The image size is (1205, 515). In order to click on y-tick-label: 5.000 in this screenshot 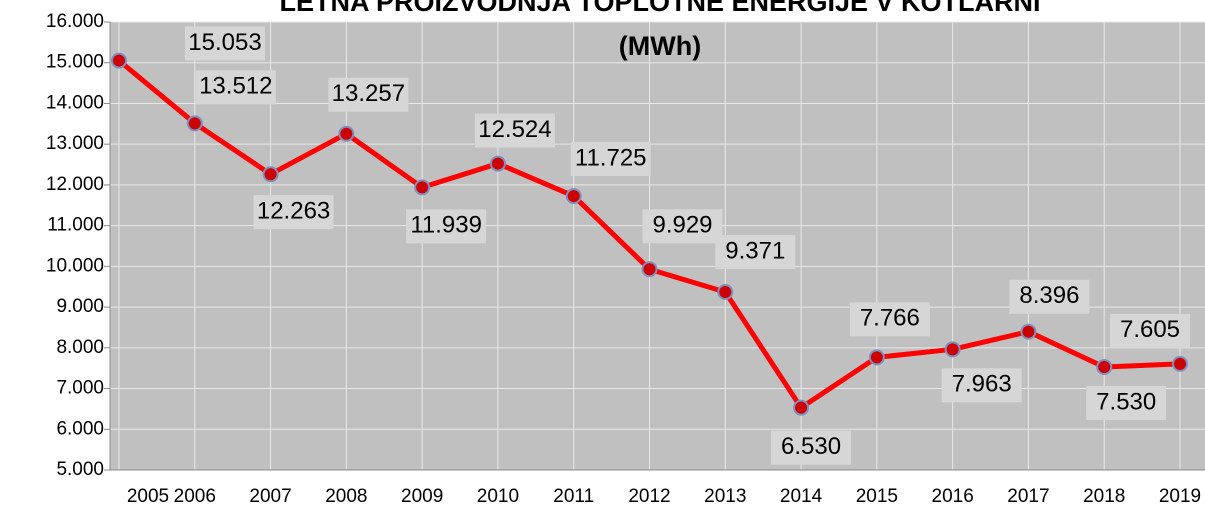, I will do `click(80, 469)`.